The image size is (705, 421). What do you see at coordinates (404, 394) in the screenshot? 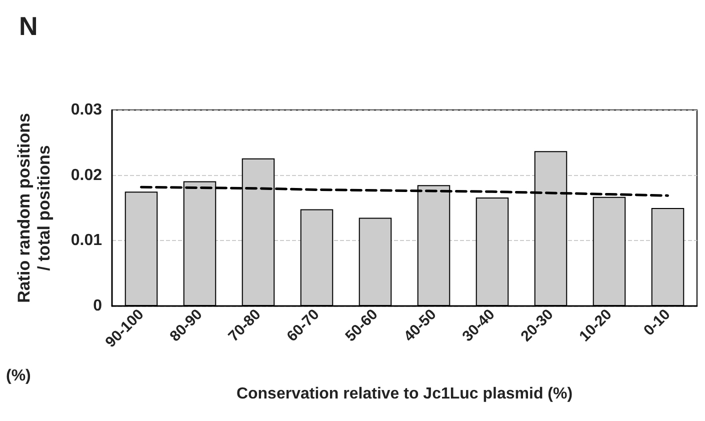
I see `x-axis-title: Conservation relative to Jc1Luc plasmid (%)` at bounding box center [404, 394].